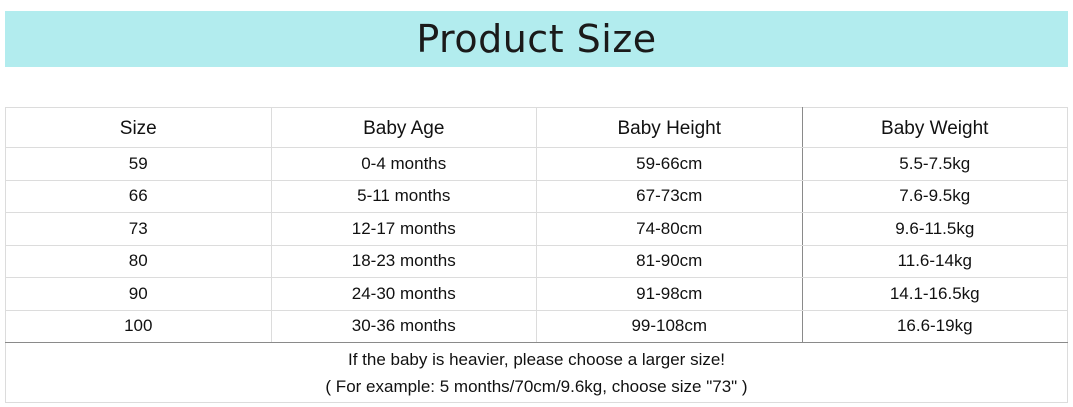 The width and height of the screenshot is (1073, 407). What do you see at coordinates (934, 229) in the screenshot?
I see `table-cell: 9.6-11.5kg` at bounding box center [934, 229].